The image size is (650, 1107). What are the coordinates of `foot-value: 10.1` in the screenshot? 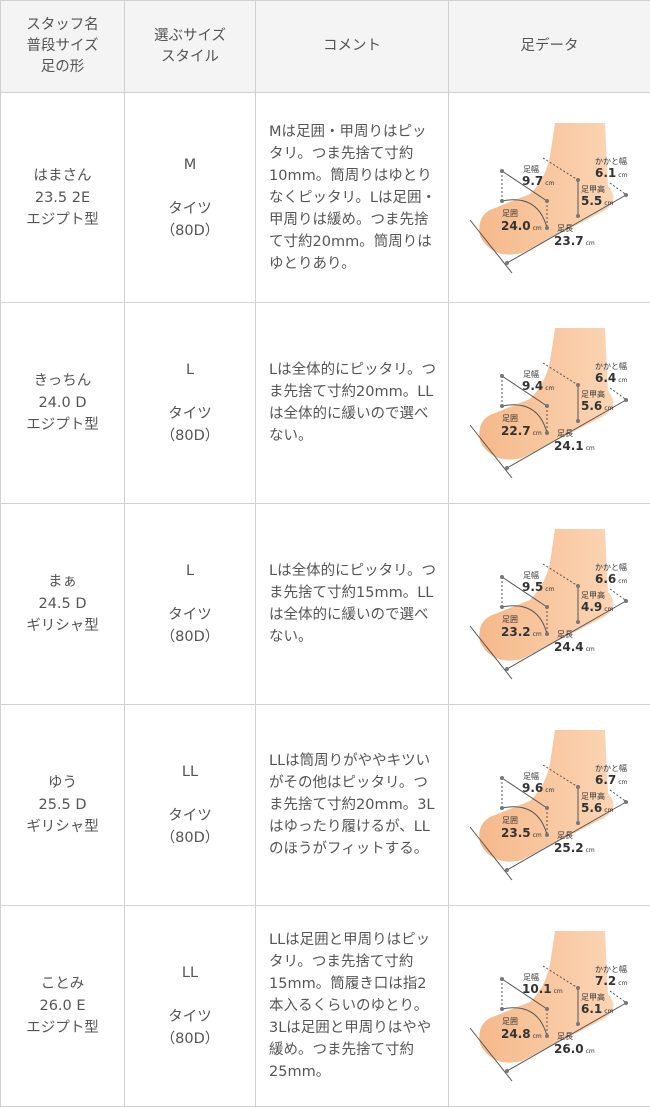 It's located at (537, 989).